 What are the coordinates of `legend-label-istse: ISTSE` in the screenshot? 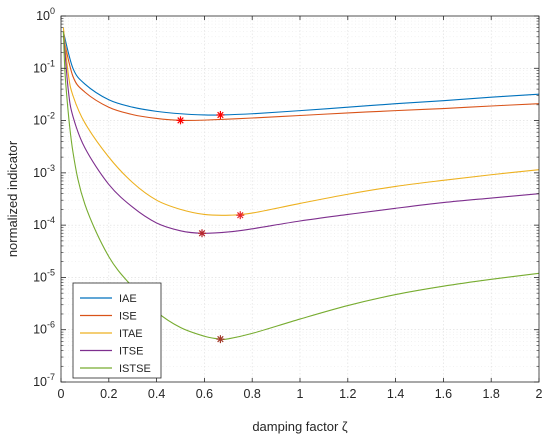 It's located at (135, 369).